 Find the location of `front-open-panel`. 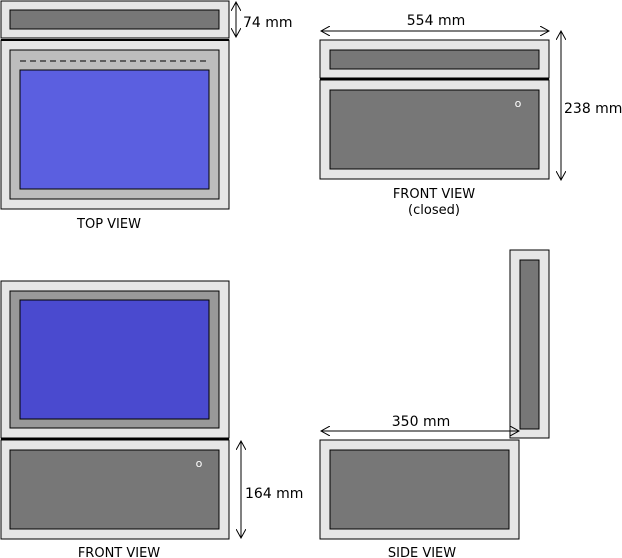

front-open-panel is located at coordinates (114, 489).